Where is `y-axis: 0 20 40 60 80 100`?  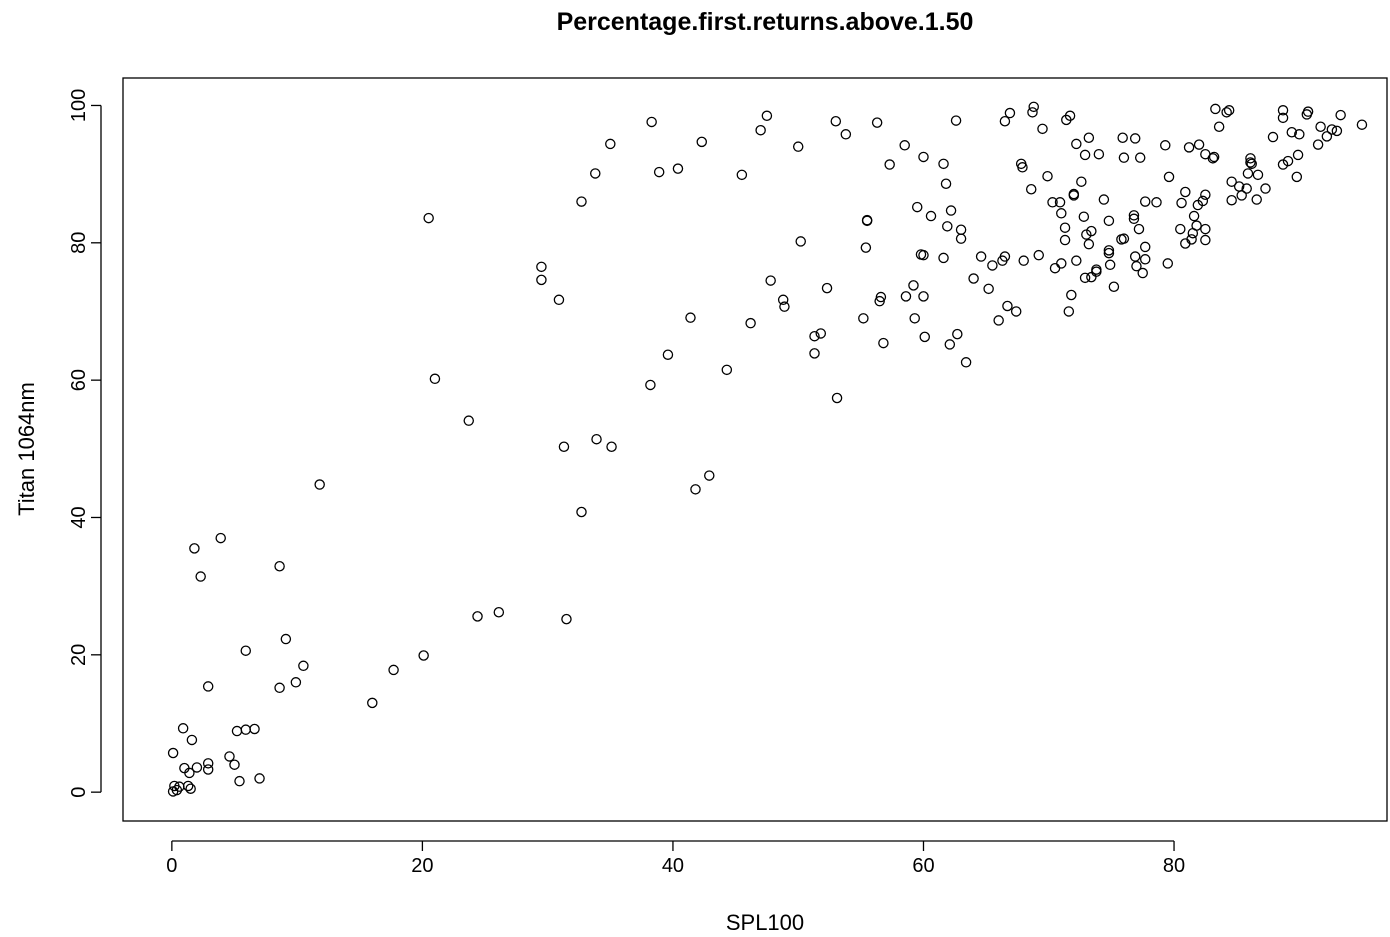
y-axis: 0 20 40 60 80 100 is located at coordinates (85, 443).